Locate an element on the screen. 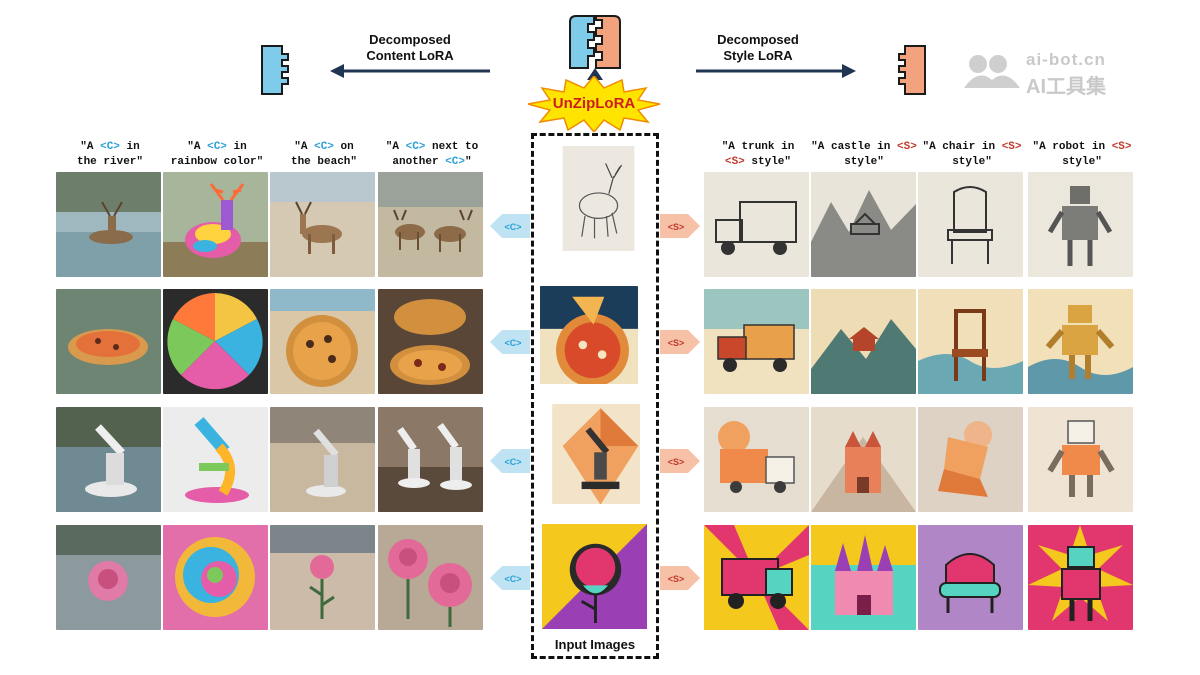 The width and height of the screenshot is (1200, 675). deer-in-river-image is located at coordinates (108, 224).